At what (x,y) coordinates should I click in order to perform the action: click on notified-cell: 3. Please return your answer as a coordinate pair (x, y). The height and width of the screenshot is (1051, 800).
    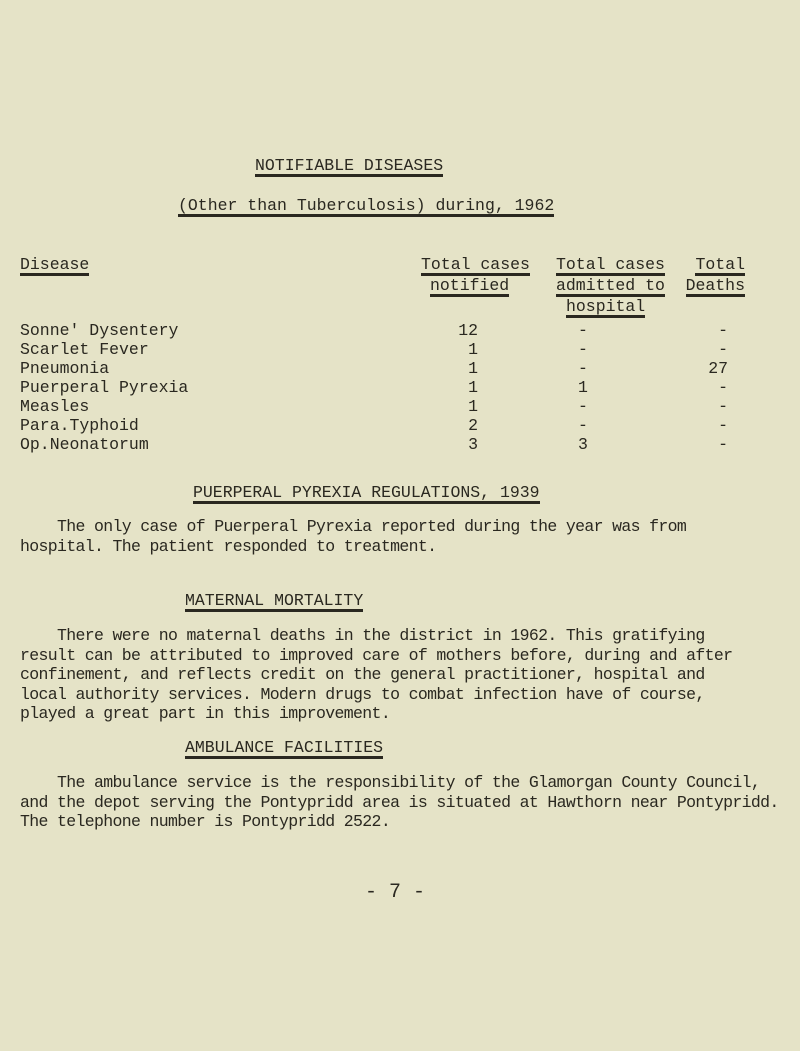
    Looking at the image, I should click on (473, 444).